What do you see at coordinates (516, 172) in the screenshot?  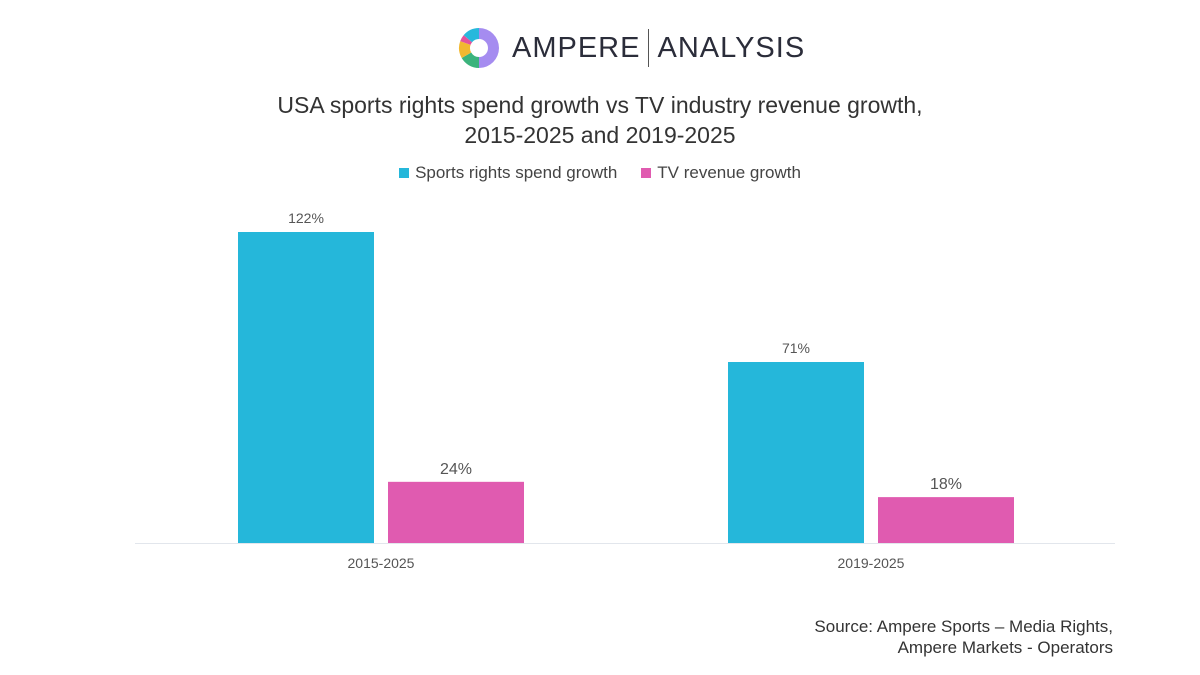 I see `legend-label-sports: Sports rights spend growth` at bounding box center [516, 172].